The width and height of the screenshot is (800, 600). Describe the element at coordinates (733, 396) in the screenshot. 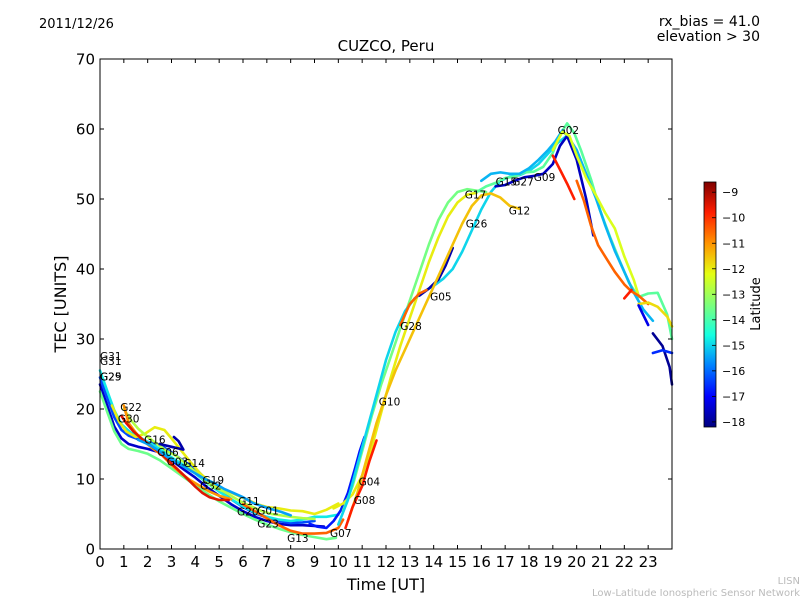

I see `colorbar-tick-label: −17` at that location.